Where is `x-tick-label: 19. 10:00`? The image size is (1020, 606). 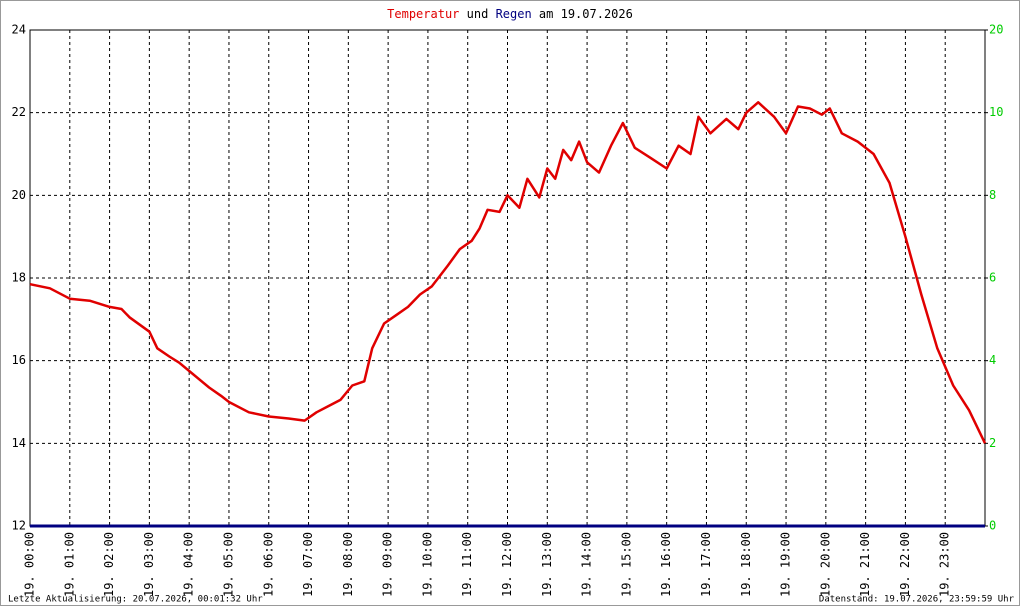 x-tick-label: 19. 10:00 is located at coordinates (427, 564).